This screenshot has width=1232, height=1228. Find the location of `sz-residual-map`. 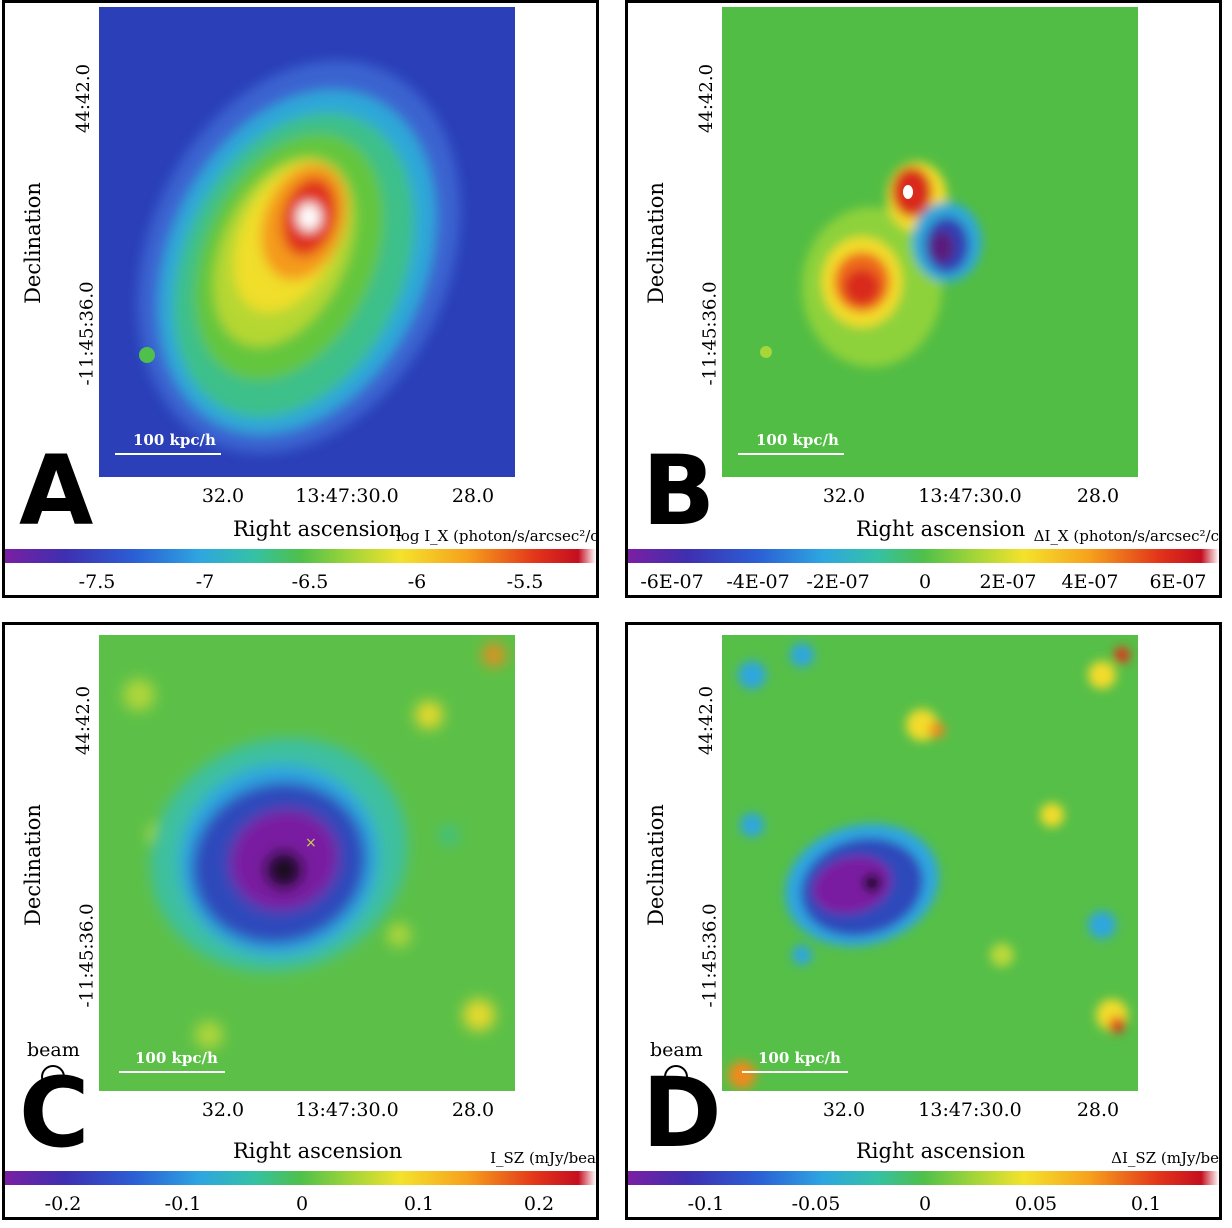

sz-residual-map is located at coordinates (930, 863).